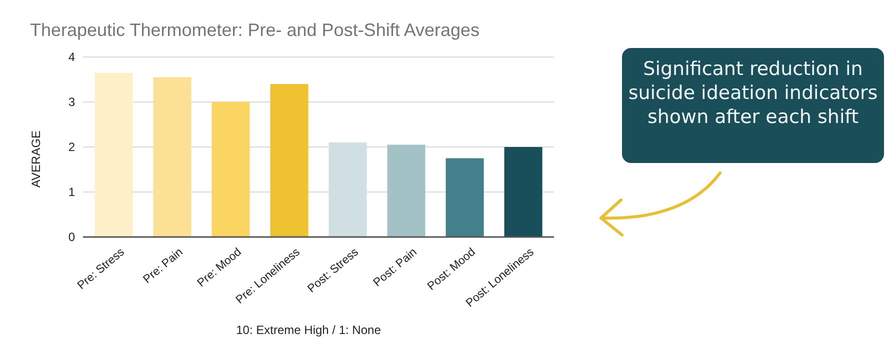 The width and height of the screenshot is (886, 338). Describe the element at coordinates (72, 192) in the screenshot. I see `y-tick-label: 1` at that location.